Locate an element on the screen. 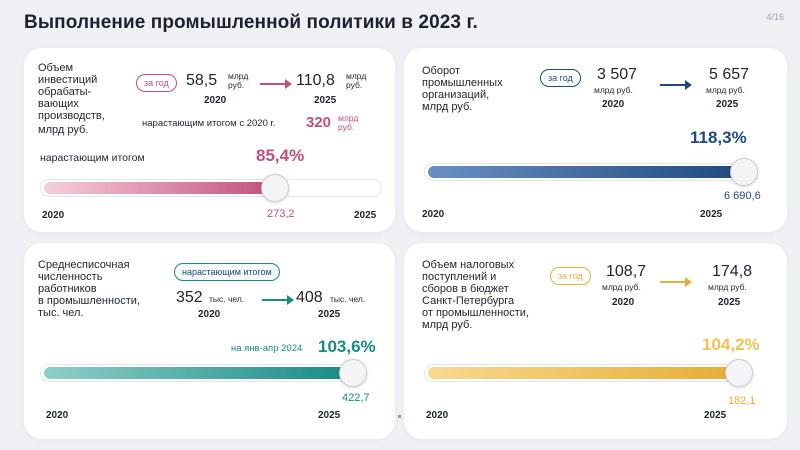  card-label: Оборот промышленных организаций, is located at coordinates (462, 83).